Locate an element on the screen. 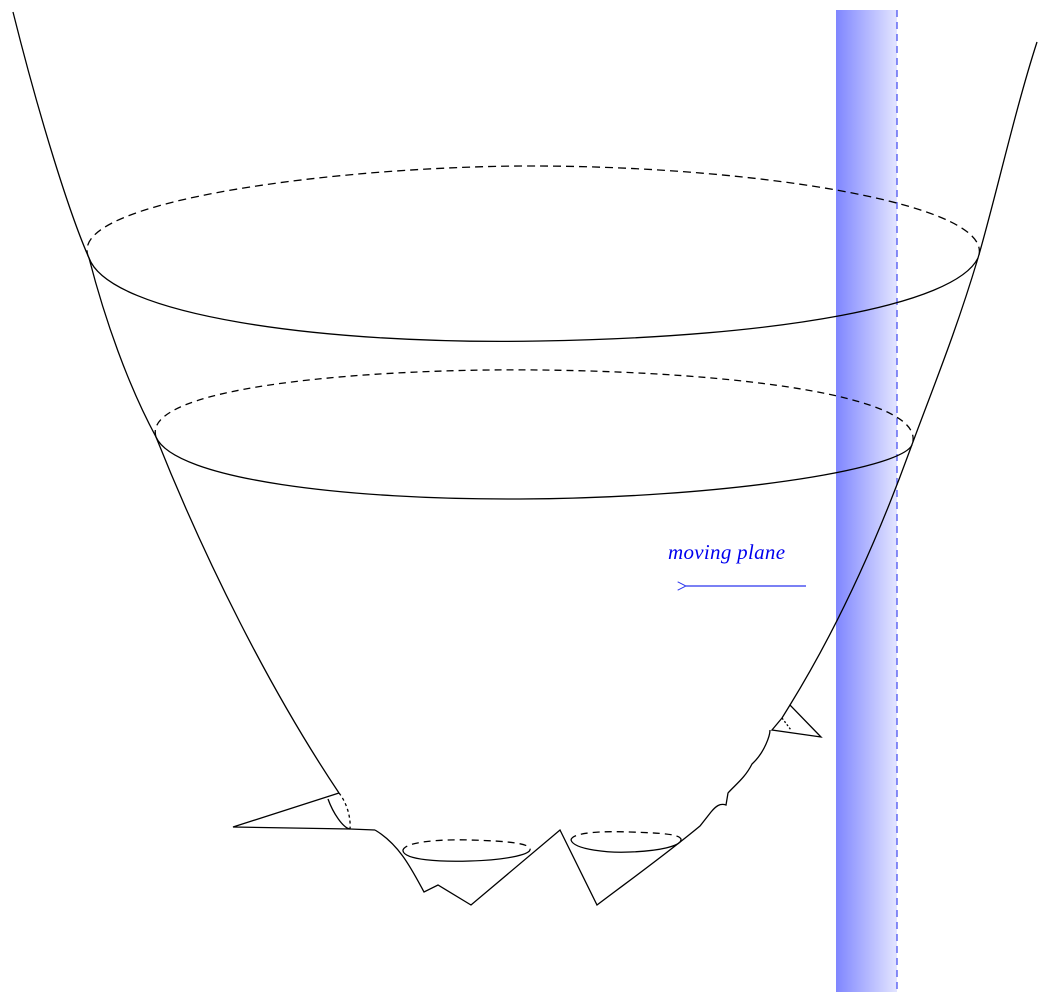  lower-right-cap-front is located at coordinates (626, 846).